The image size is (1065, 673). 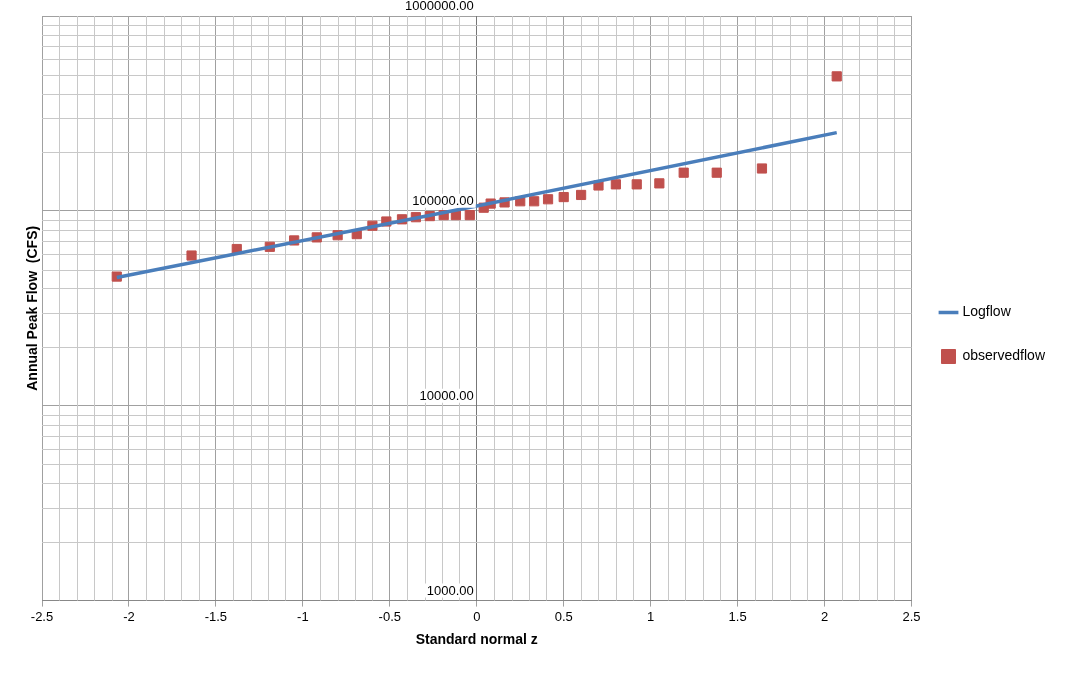 I want to click on x-tick-label: 2, so click(x=824, y=616).